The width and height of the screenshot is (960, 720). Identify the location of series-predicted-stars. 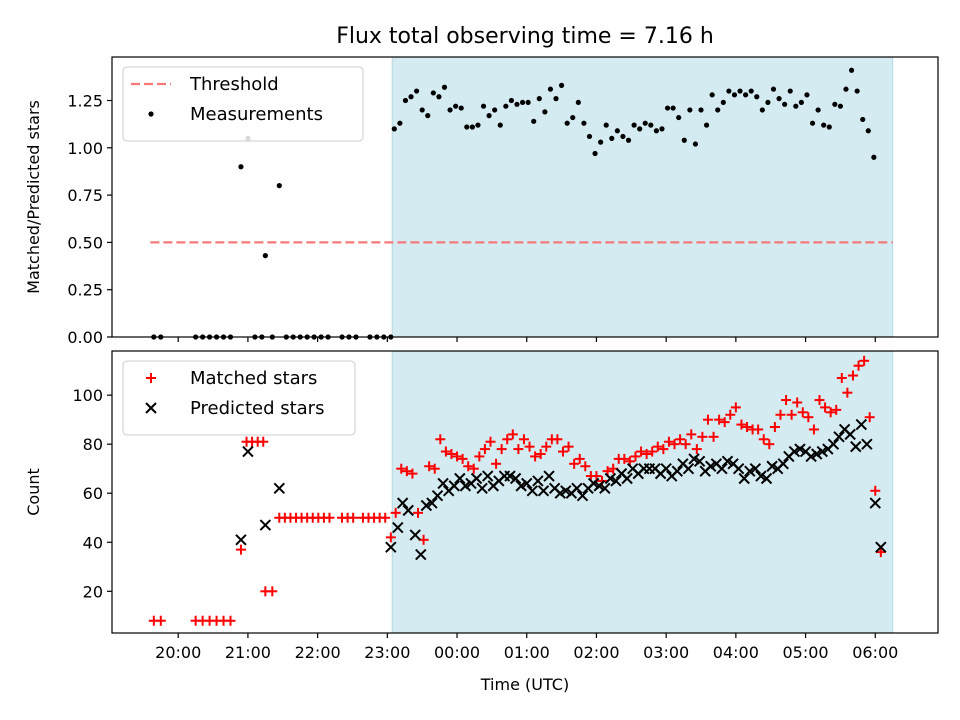
(561, 489).